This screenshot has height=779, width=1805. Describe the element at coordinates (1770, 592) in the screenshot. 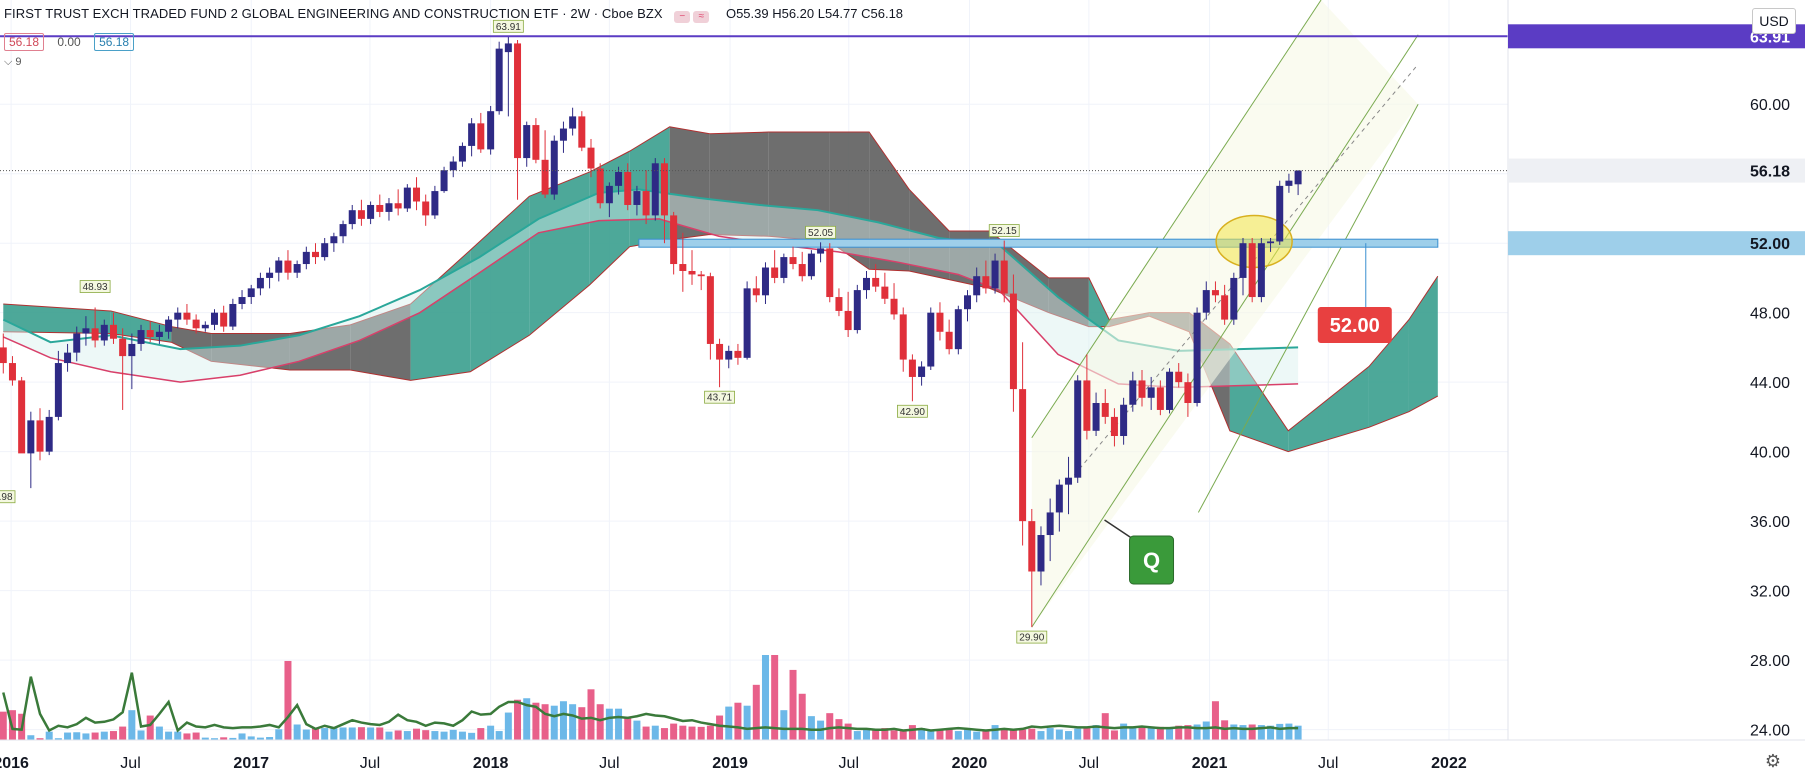

I see `y-tick-label: 32.00` at that location.